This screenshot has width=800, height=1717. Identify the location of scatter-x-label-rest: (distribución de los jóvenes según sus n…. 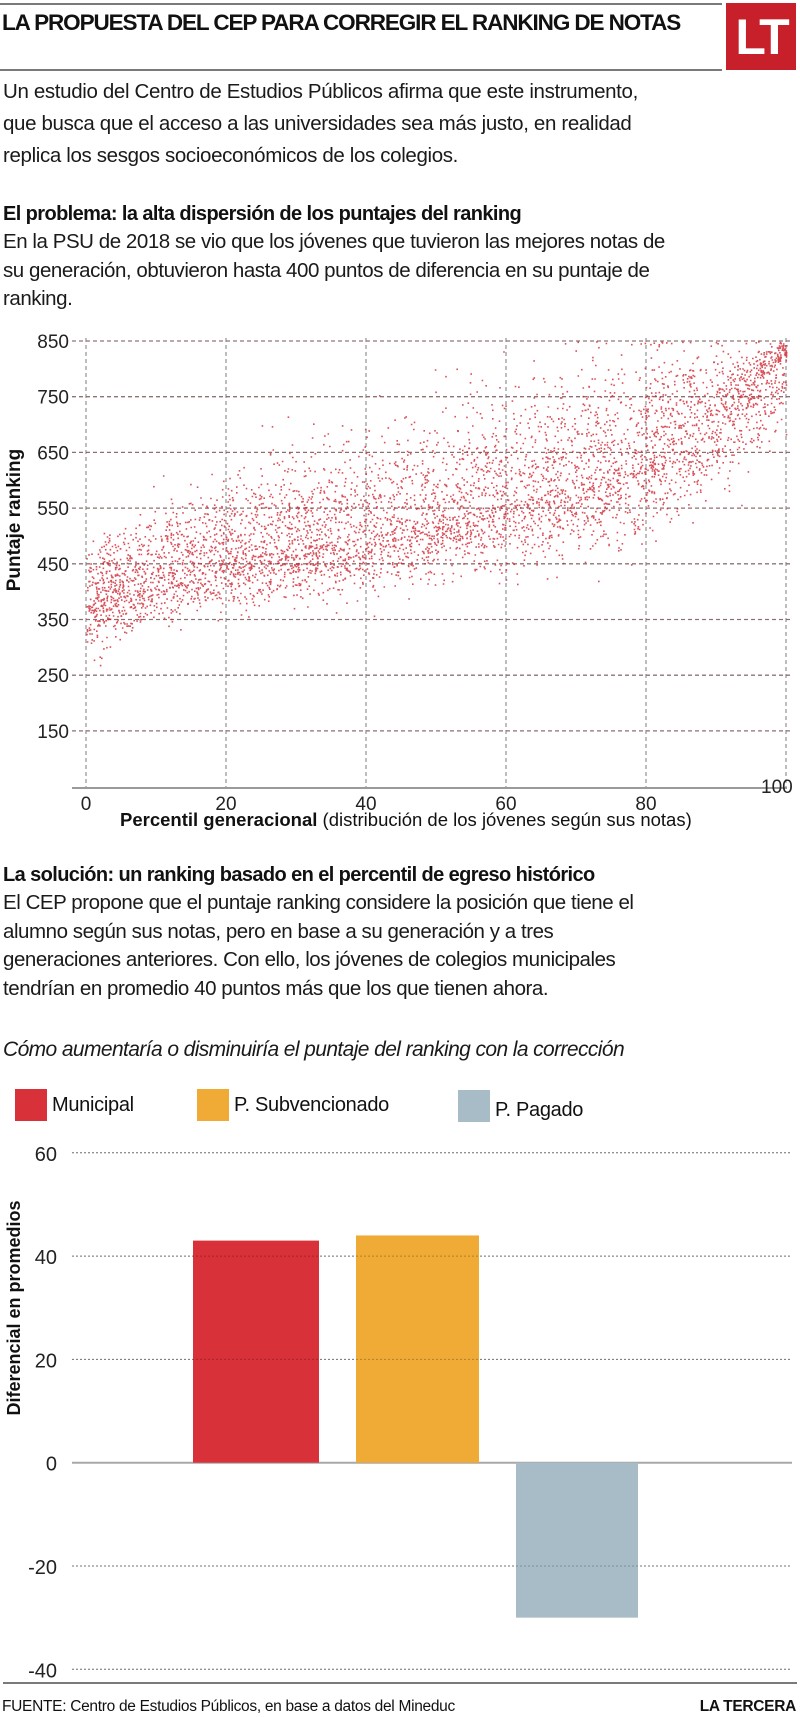
(504, 819).